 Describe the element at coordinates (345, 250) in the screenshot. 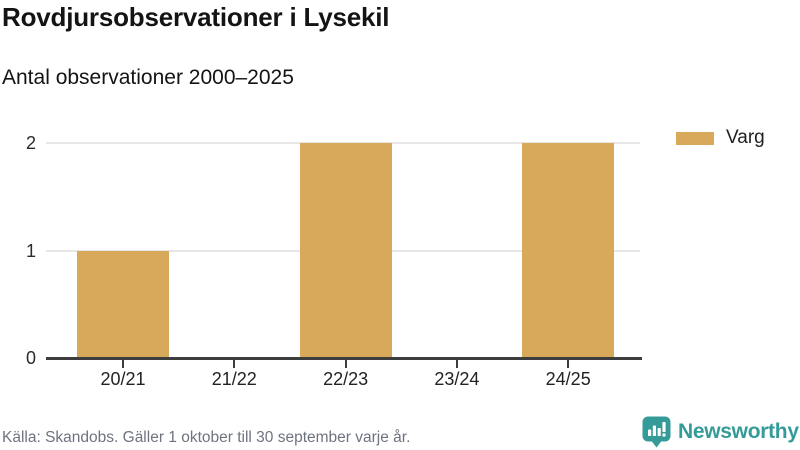

I see `bar-22/23` at that location.